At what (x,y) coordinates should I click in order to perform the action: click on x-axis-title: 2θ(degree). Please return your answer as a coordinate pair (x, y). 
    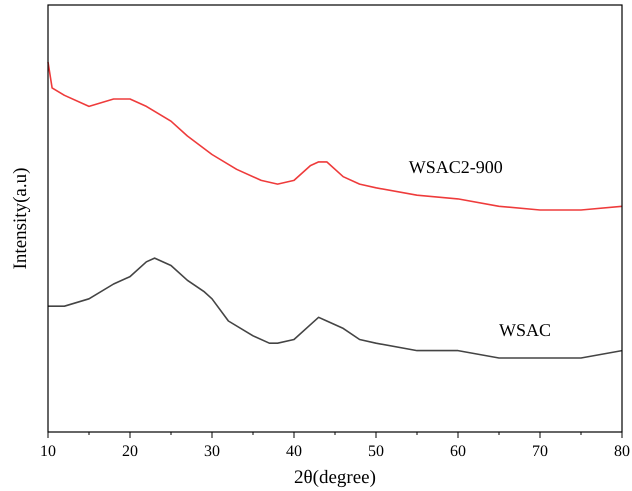
    Looking at the image, I should click on (335, 477).